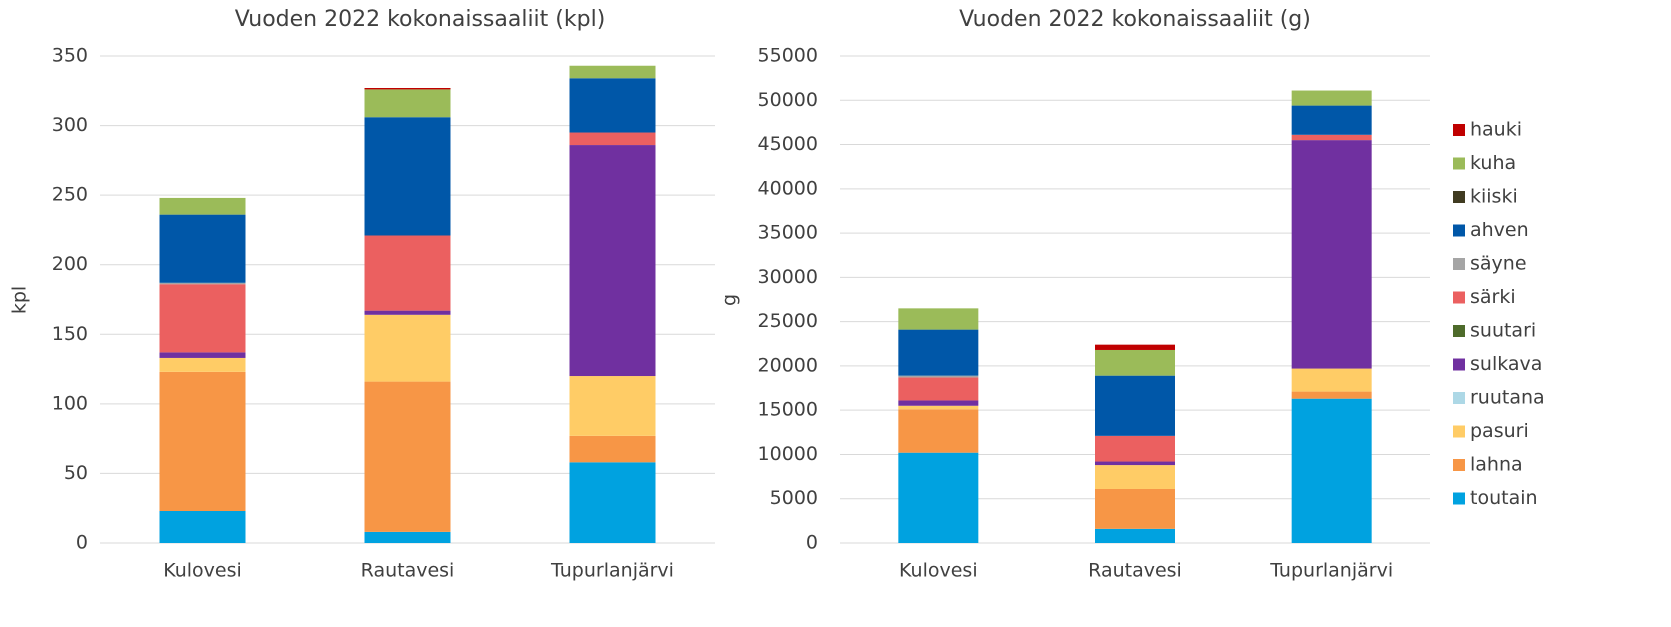 This screenshot has width=1671, height=627. What do you see at coordinates (76, 473) in the screenshot?
I see `y-tick-label: 50` at bounding box center [76, 473].